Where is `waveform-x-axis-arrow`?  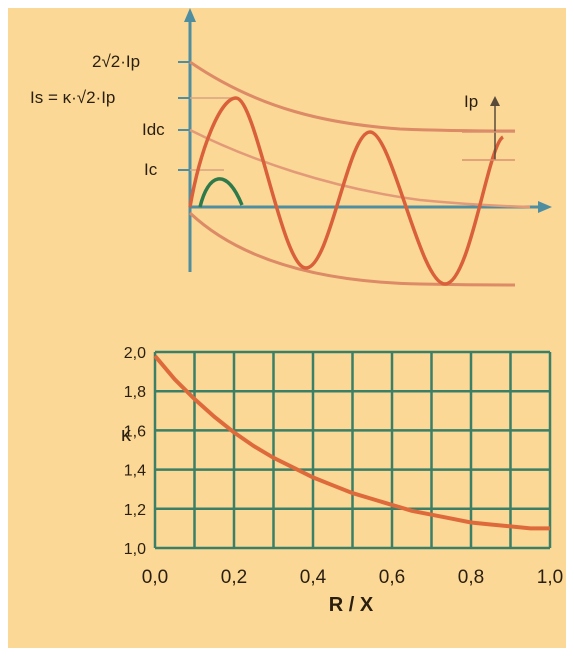 waveform-x-axis-arrow is located at coordinates (545, 207).